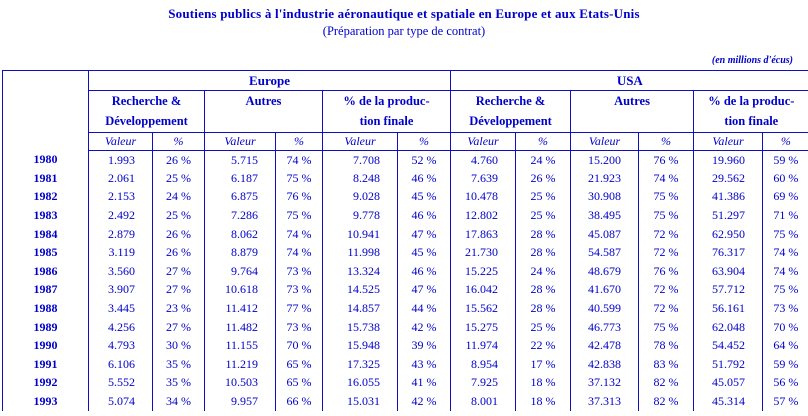 This screenshot has height=416, width=808. I want to click on value-cell: 15.562, so click(483, 308).